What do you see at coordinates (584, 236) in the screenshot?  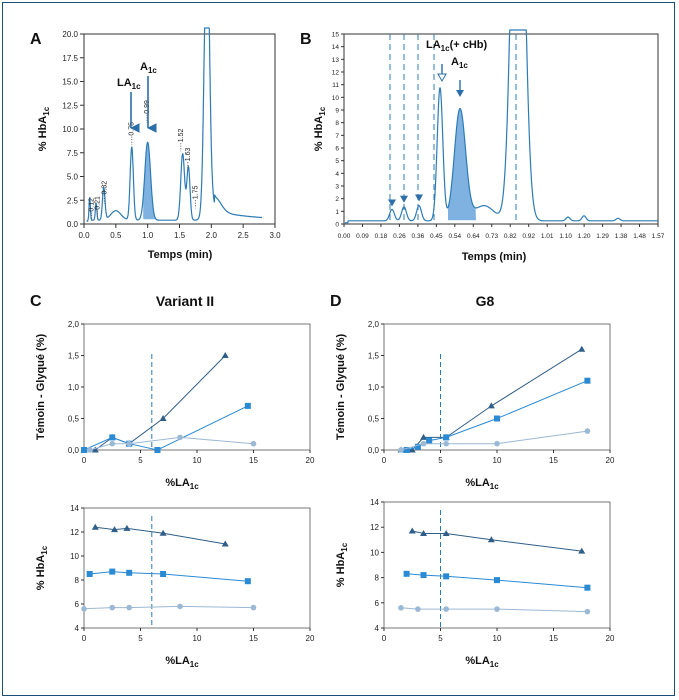 I see `x-tick-label: 1.20` at bounding box center [584, 236].